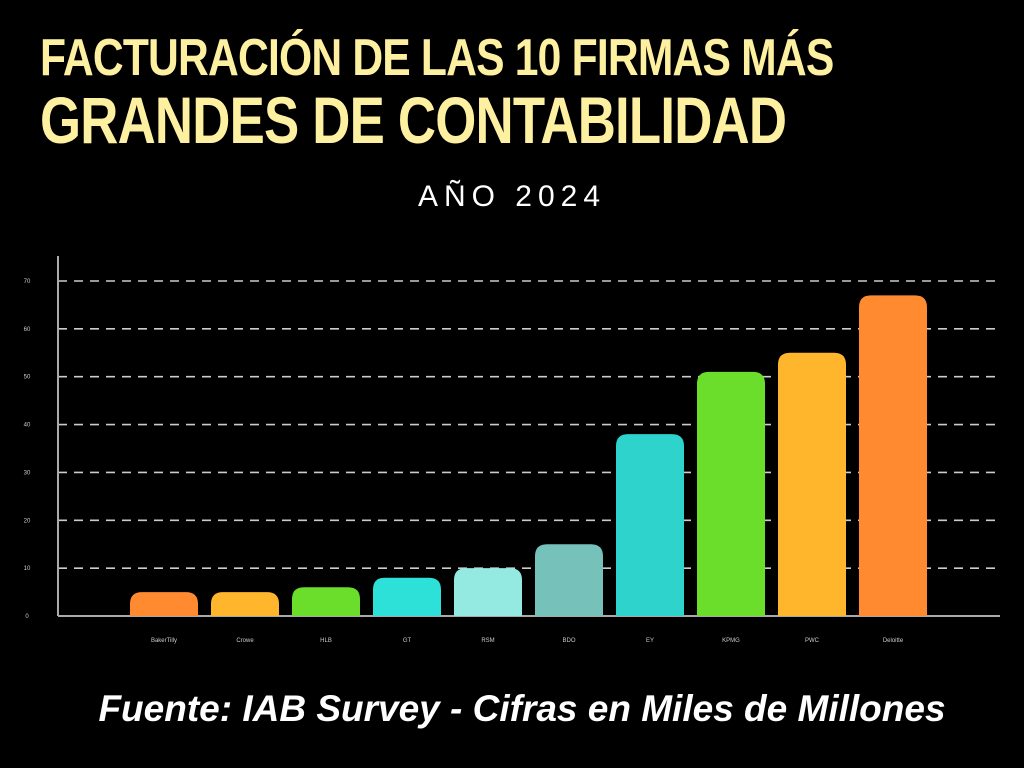  I want to click on y-tick-label: 70, so click(27, 282).